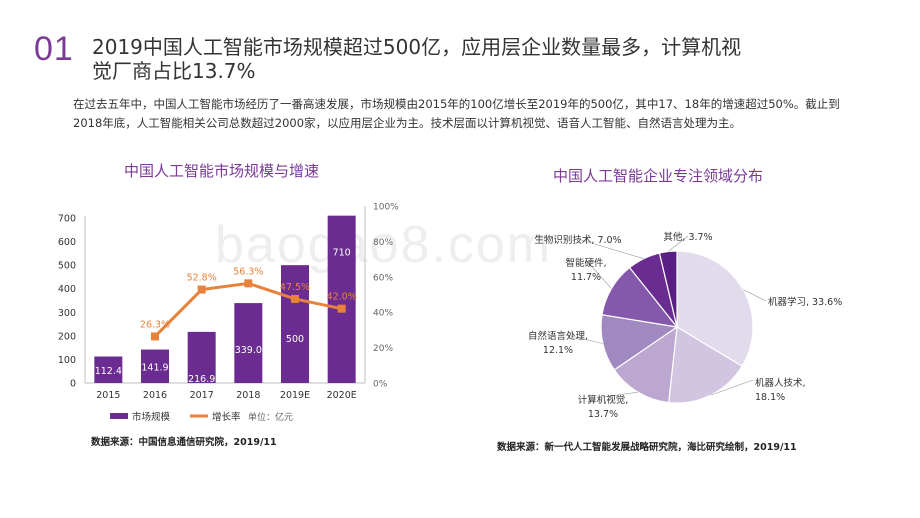 Image resolution: width=920 pixels, height=518 pixels. What do you see at coordinates (805, 302) in the screenshot?
I see `pie-slice-label: 机器学习, 33.6%` at bounding box center [805, 302].